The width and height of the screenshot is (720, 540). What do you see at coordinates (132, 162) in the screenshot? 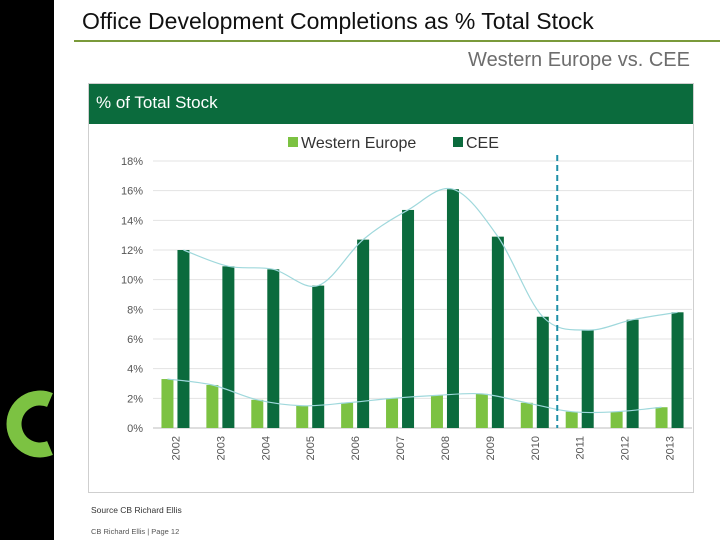
I see `y-tick-label: 18%` at bounding box center [132, 162].